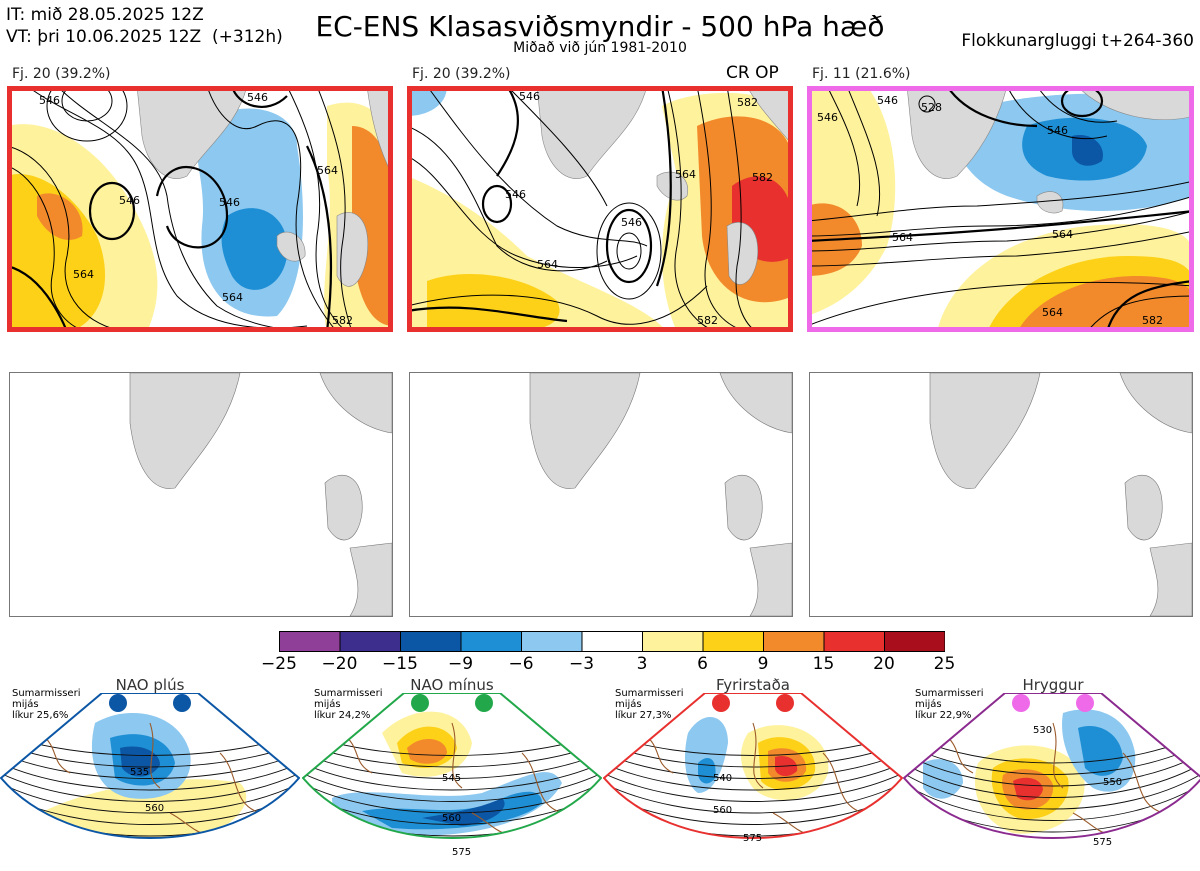 This screenshot has height=871, width=1200. I want to click on regime-map: 530 550 575, so click(1051, 780).